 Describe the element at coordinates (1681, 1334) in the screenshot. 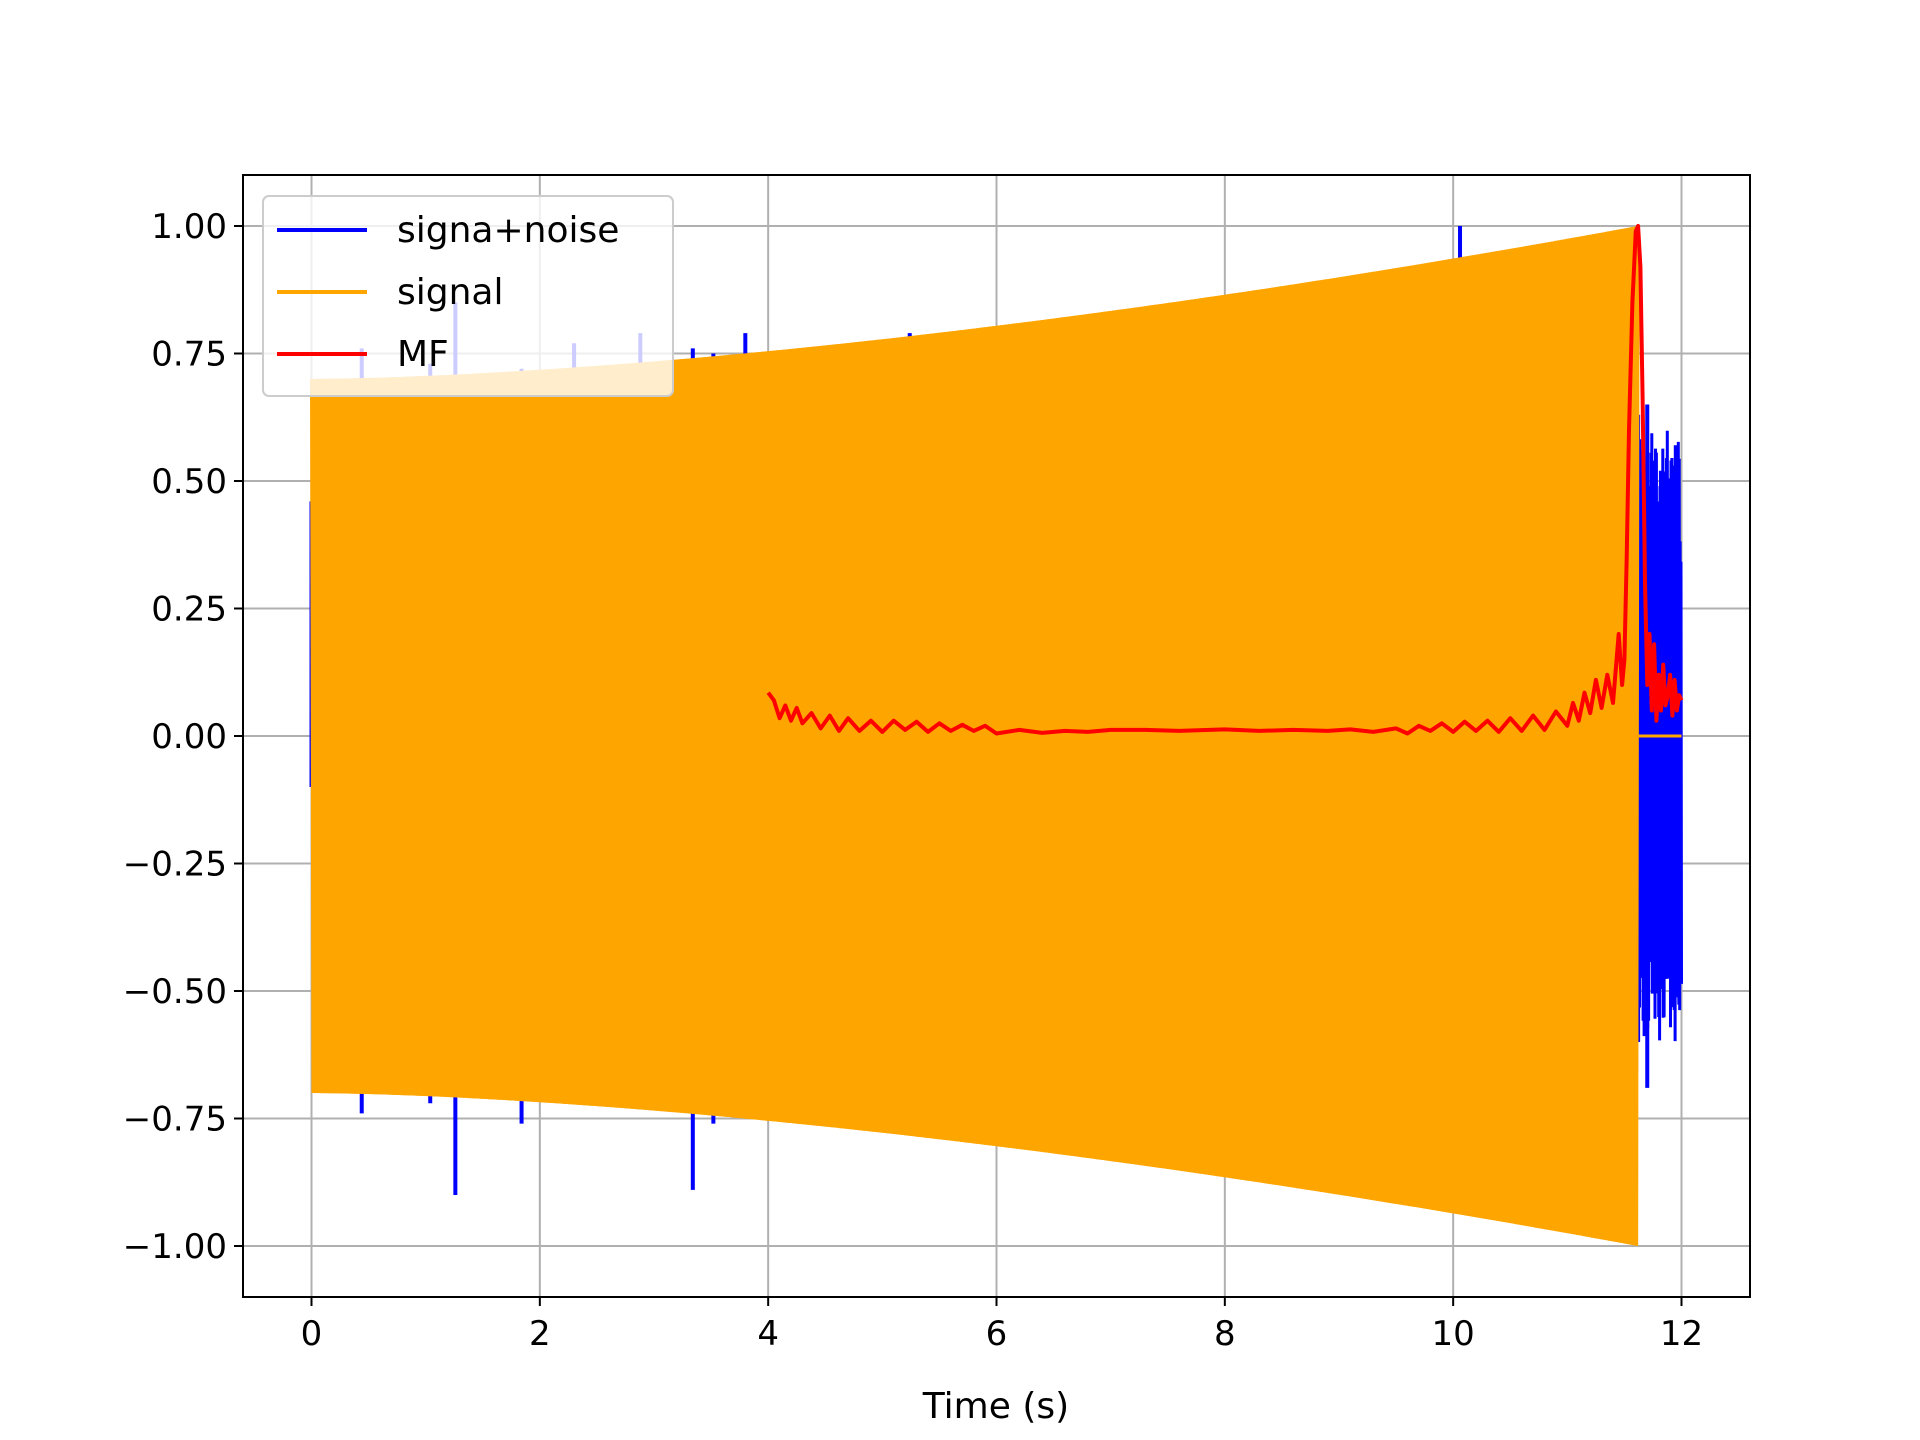

I see `x-tick-label: 12` at that location.